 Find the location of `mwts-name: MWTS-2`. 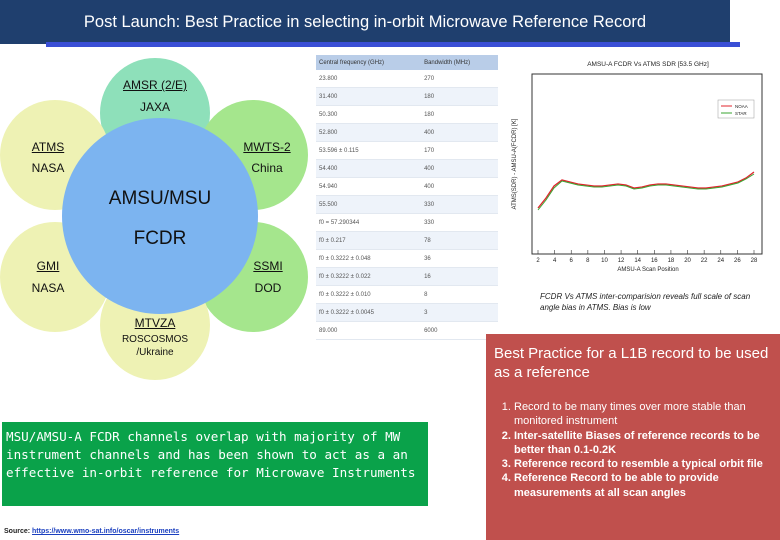

mwts-name: MWTS-2 is located at coordinates (267, 147).